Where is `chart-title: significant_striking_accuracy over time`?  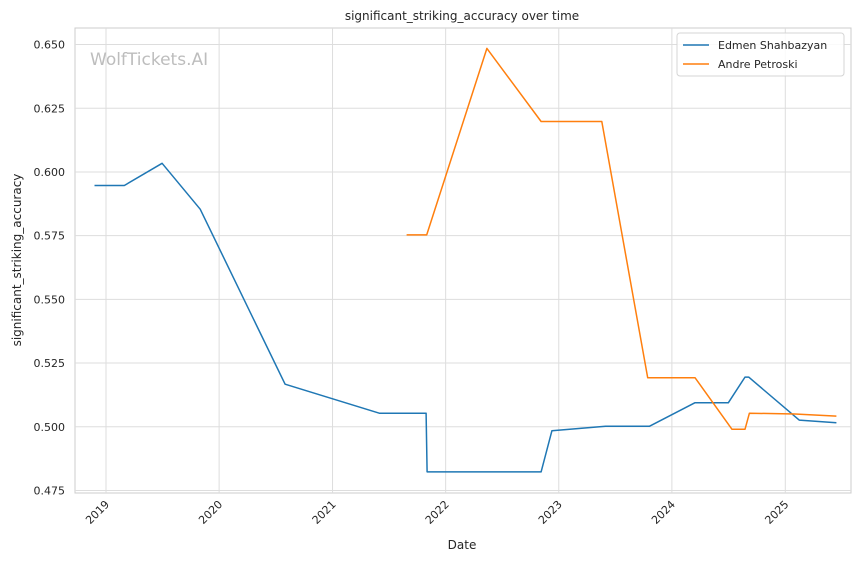
chart-title: significant_striking_accuracy over time is located at coordinates (462, 16).